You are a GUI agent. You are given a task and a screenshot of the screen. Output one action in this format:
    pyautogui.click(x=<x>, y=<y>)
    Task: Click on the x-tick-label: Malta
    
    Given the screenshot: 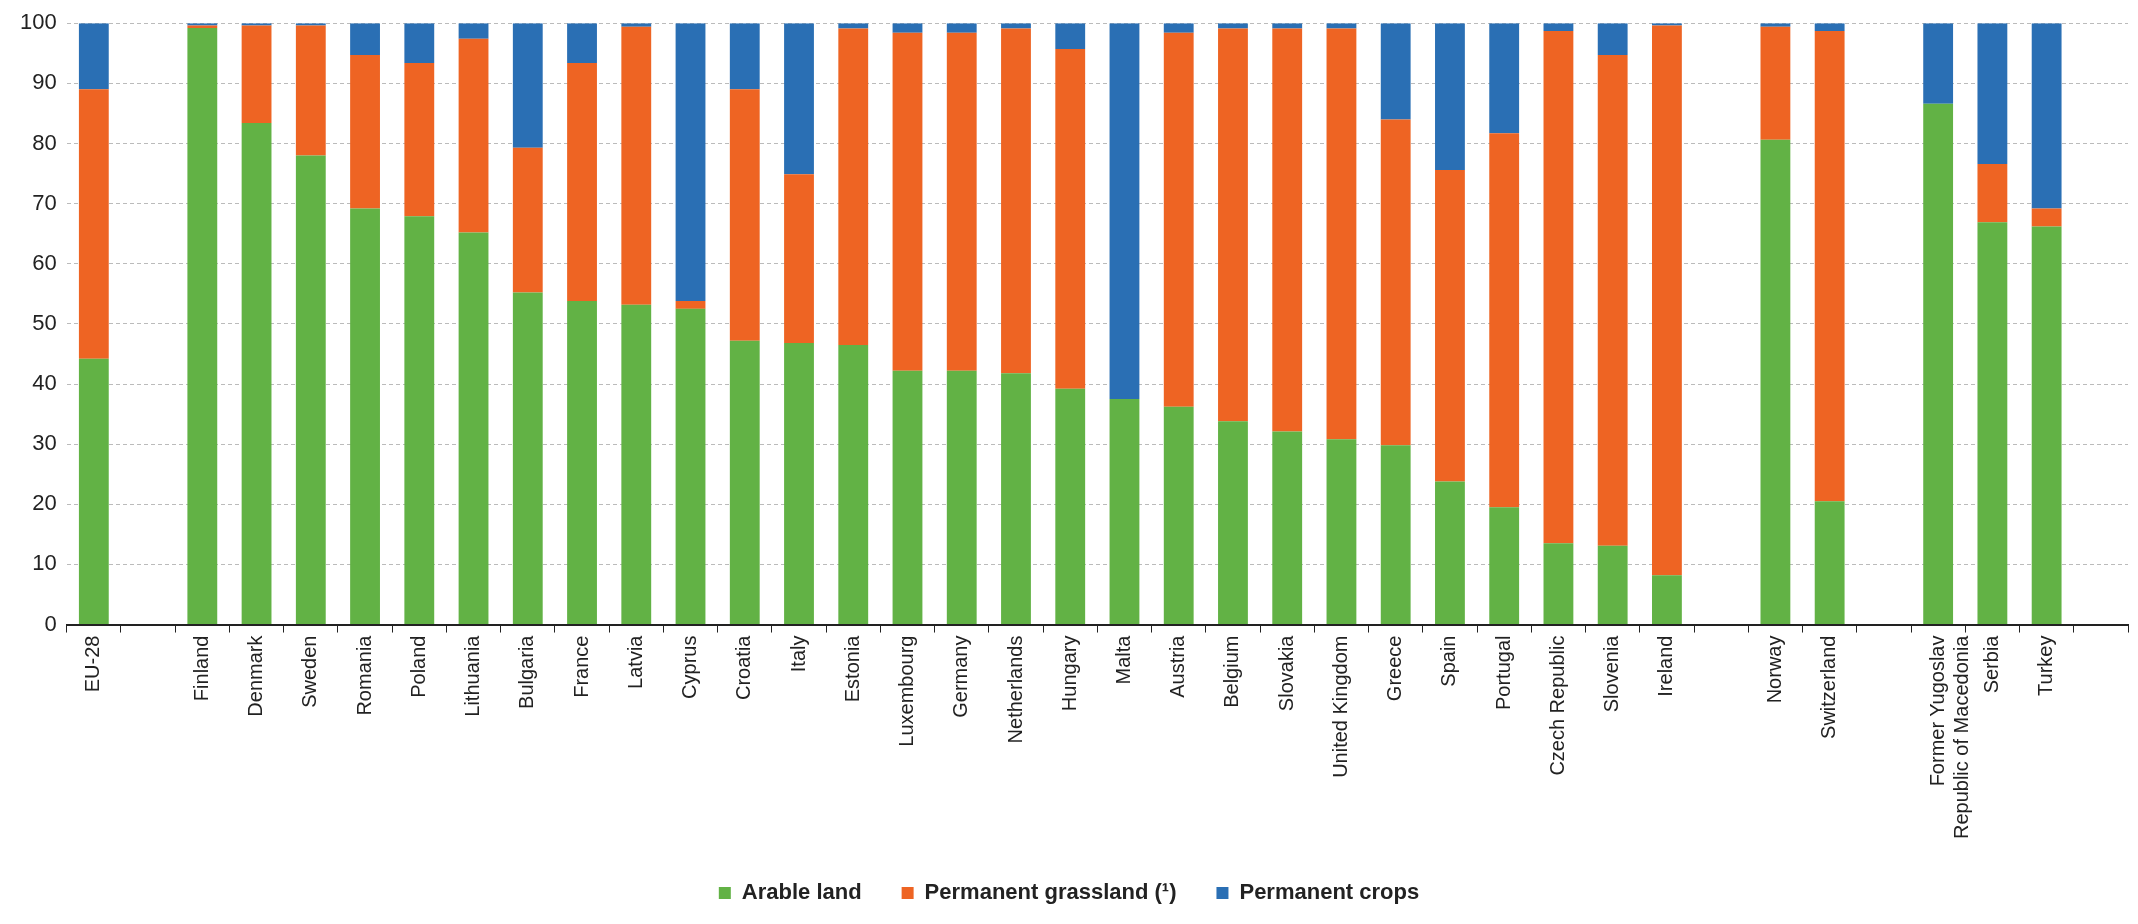 What is the action you would take?
    pyautogui.click(x=1122, y=659)
    